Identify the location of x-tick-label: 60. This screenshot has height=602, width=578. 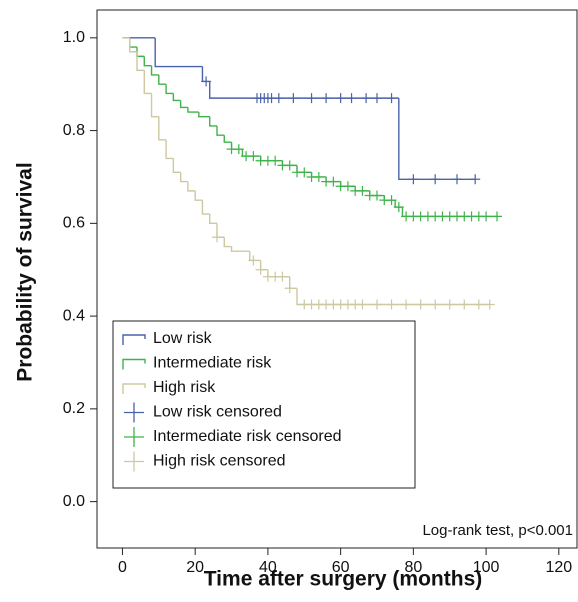
(341, 567).